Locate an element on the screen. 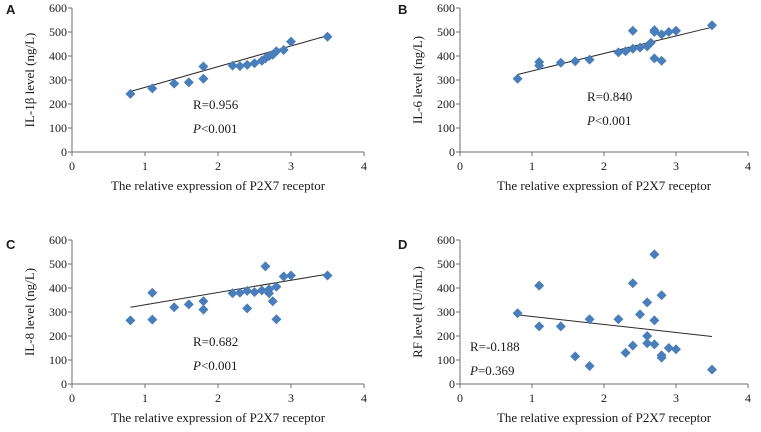  chart-d-y-tick-label: 0 is located at coordinates (452, 384).